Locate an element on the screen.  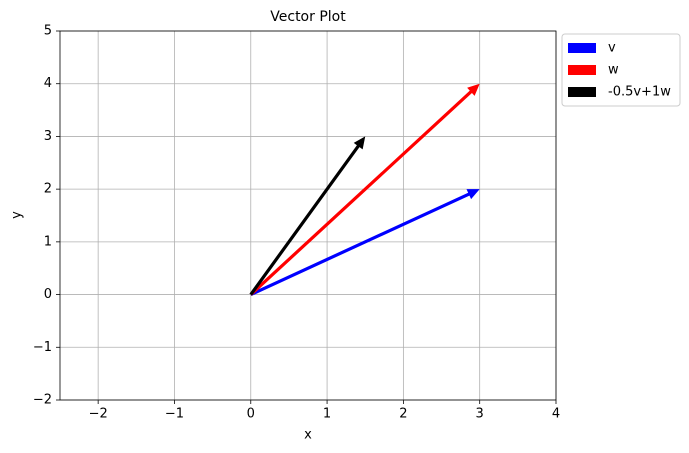
x-tick-label: 0 is located at coordinates (251, 414).